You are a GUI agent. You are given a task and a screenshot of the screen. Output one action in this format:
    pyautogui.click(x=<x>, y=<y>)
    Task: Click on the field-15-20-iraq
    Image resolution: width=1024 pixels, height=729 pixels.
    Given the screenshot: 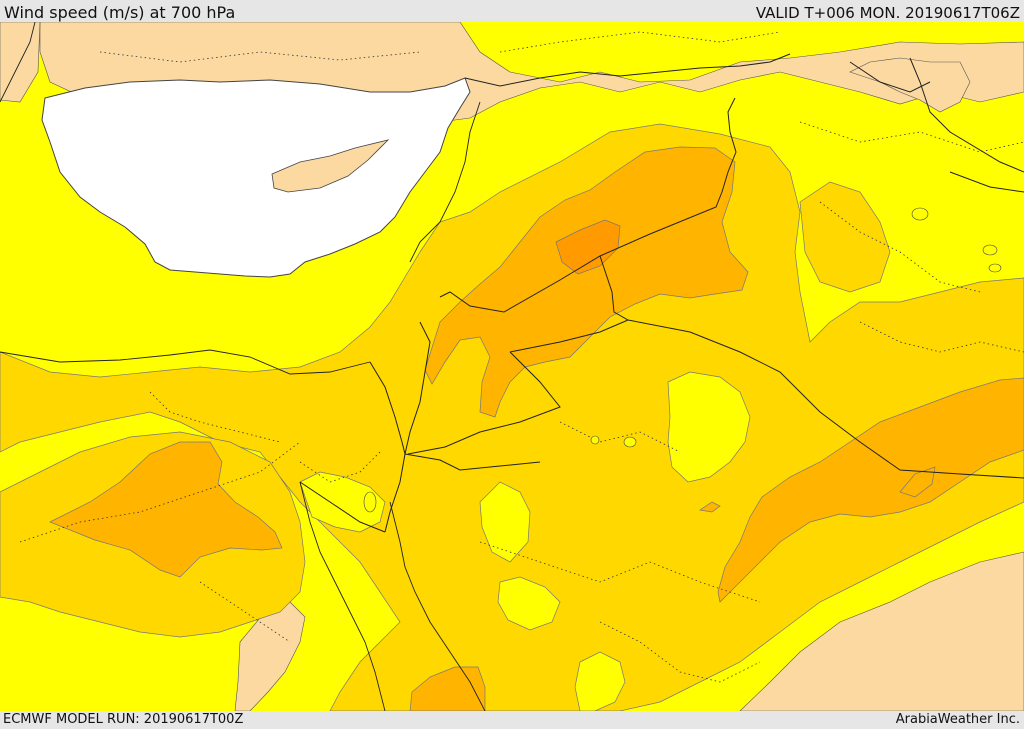 What is the action you would take?
    pyautogui.click(x=870, y=490)
    